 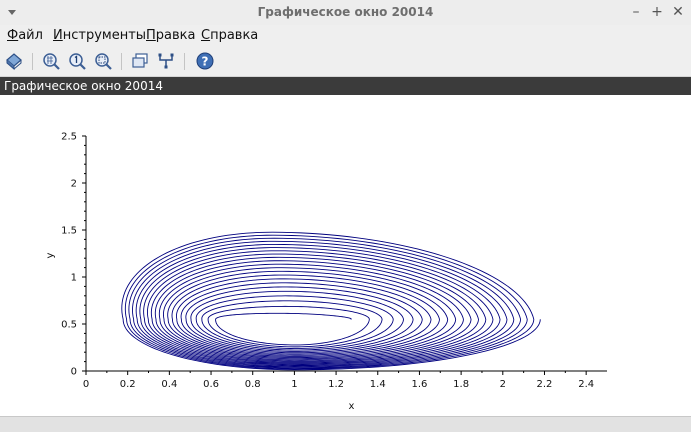 I want to click on x-tick-label: 1.4, so click(x=378, y=384).